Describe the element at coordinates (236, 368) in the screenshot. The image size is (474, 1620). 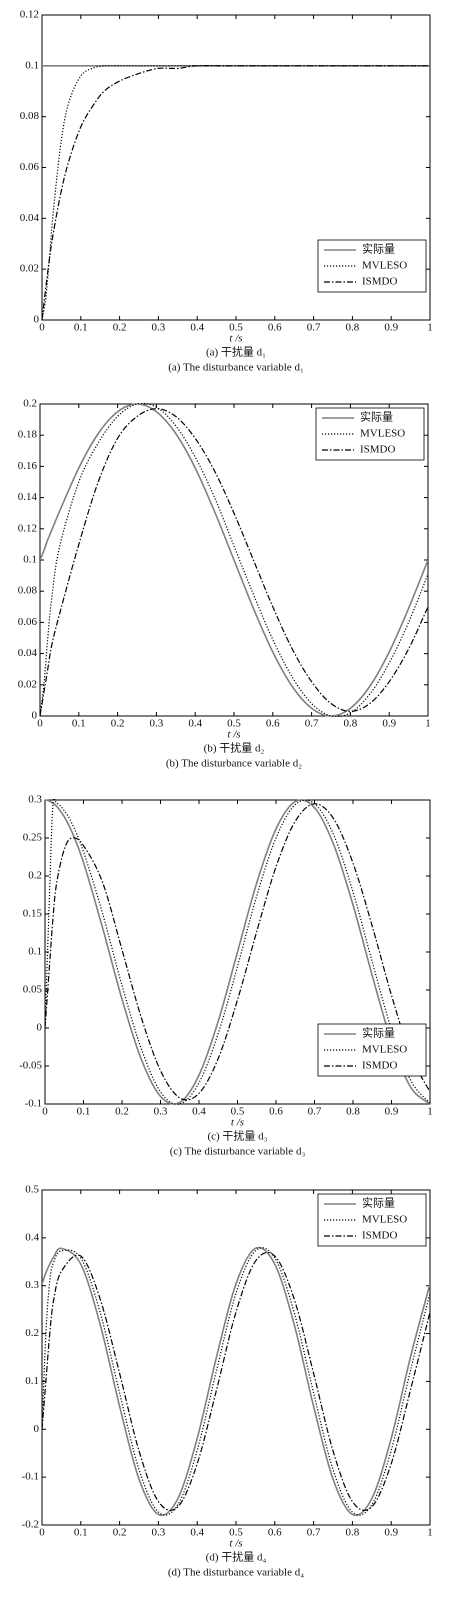
I see `caption: (a) The disturbance variable d₁` at that location.